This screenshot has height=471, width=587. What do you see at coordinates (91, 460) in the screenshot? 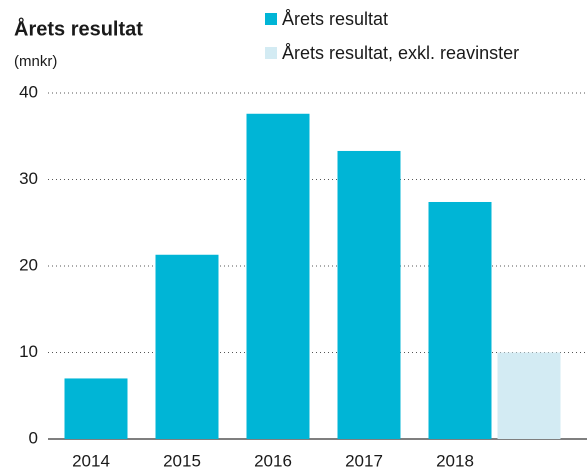
I see `x-tick-label: 2014` at bounding box center [91, 460].